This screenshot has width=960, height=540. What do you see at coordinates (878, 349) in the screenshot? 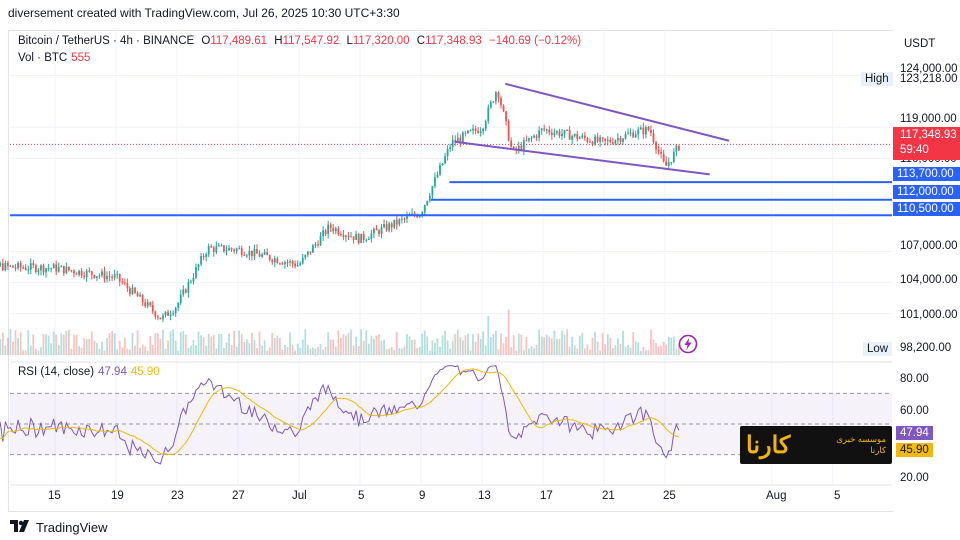
I see `low-tag-label: Low` at bounding box center [878, 349].